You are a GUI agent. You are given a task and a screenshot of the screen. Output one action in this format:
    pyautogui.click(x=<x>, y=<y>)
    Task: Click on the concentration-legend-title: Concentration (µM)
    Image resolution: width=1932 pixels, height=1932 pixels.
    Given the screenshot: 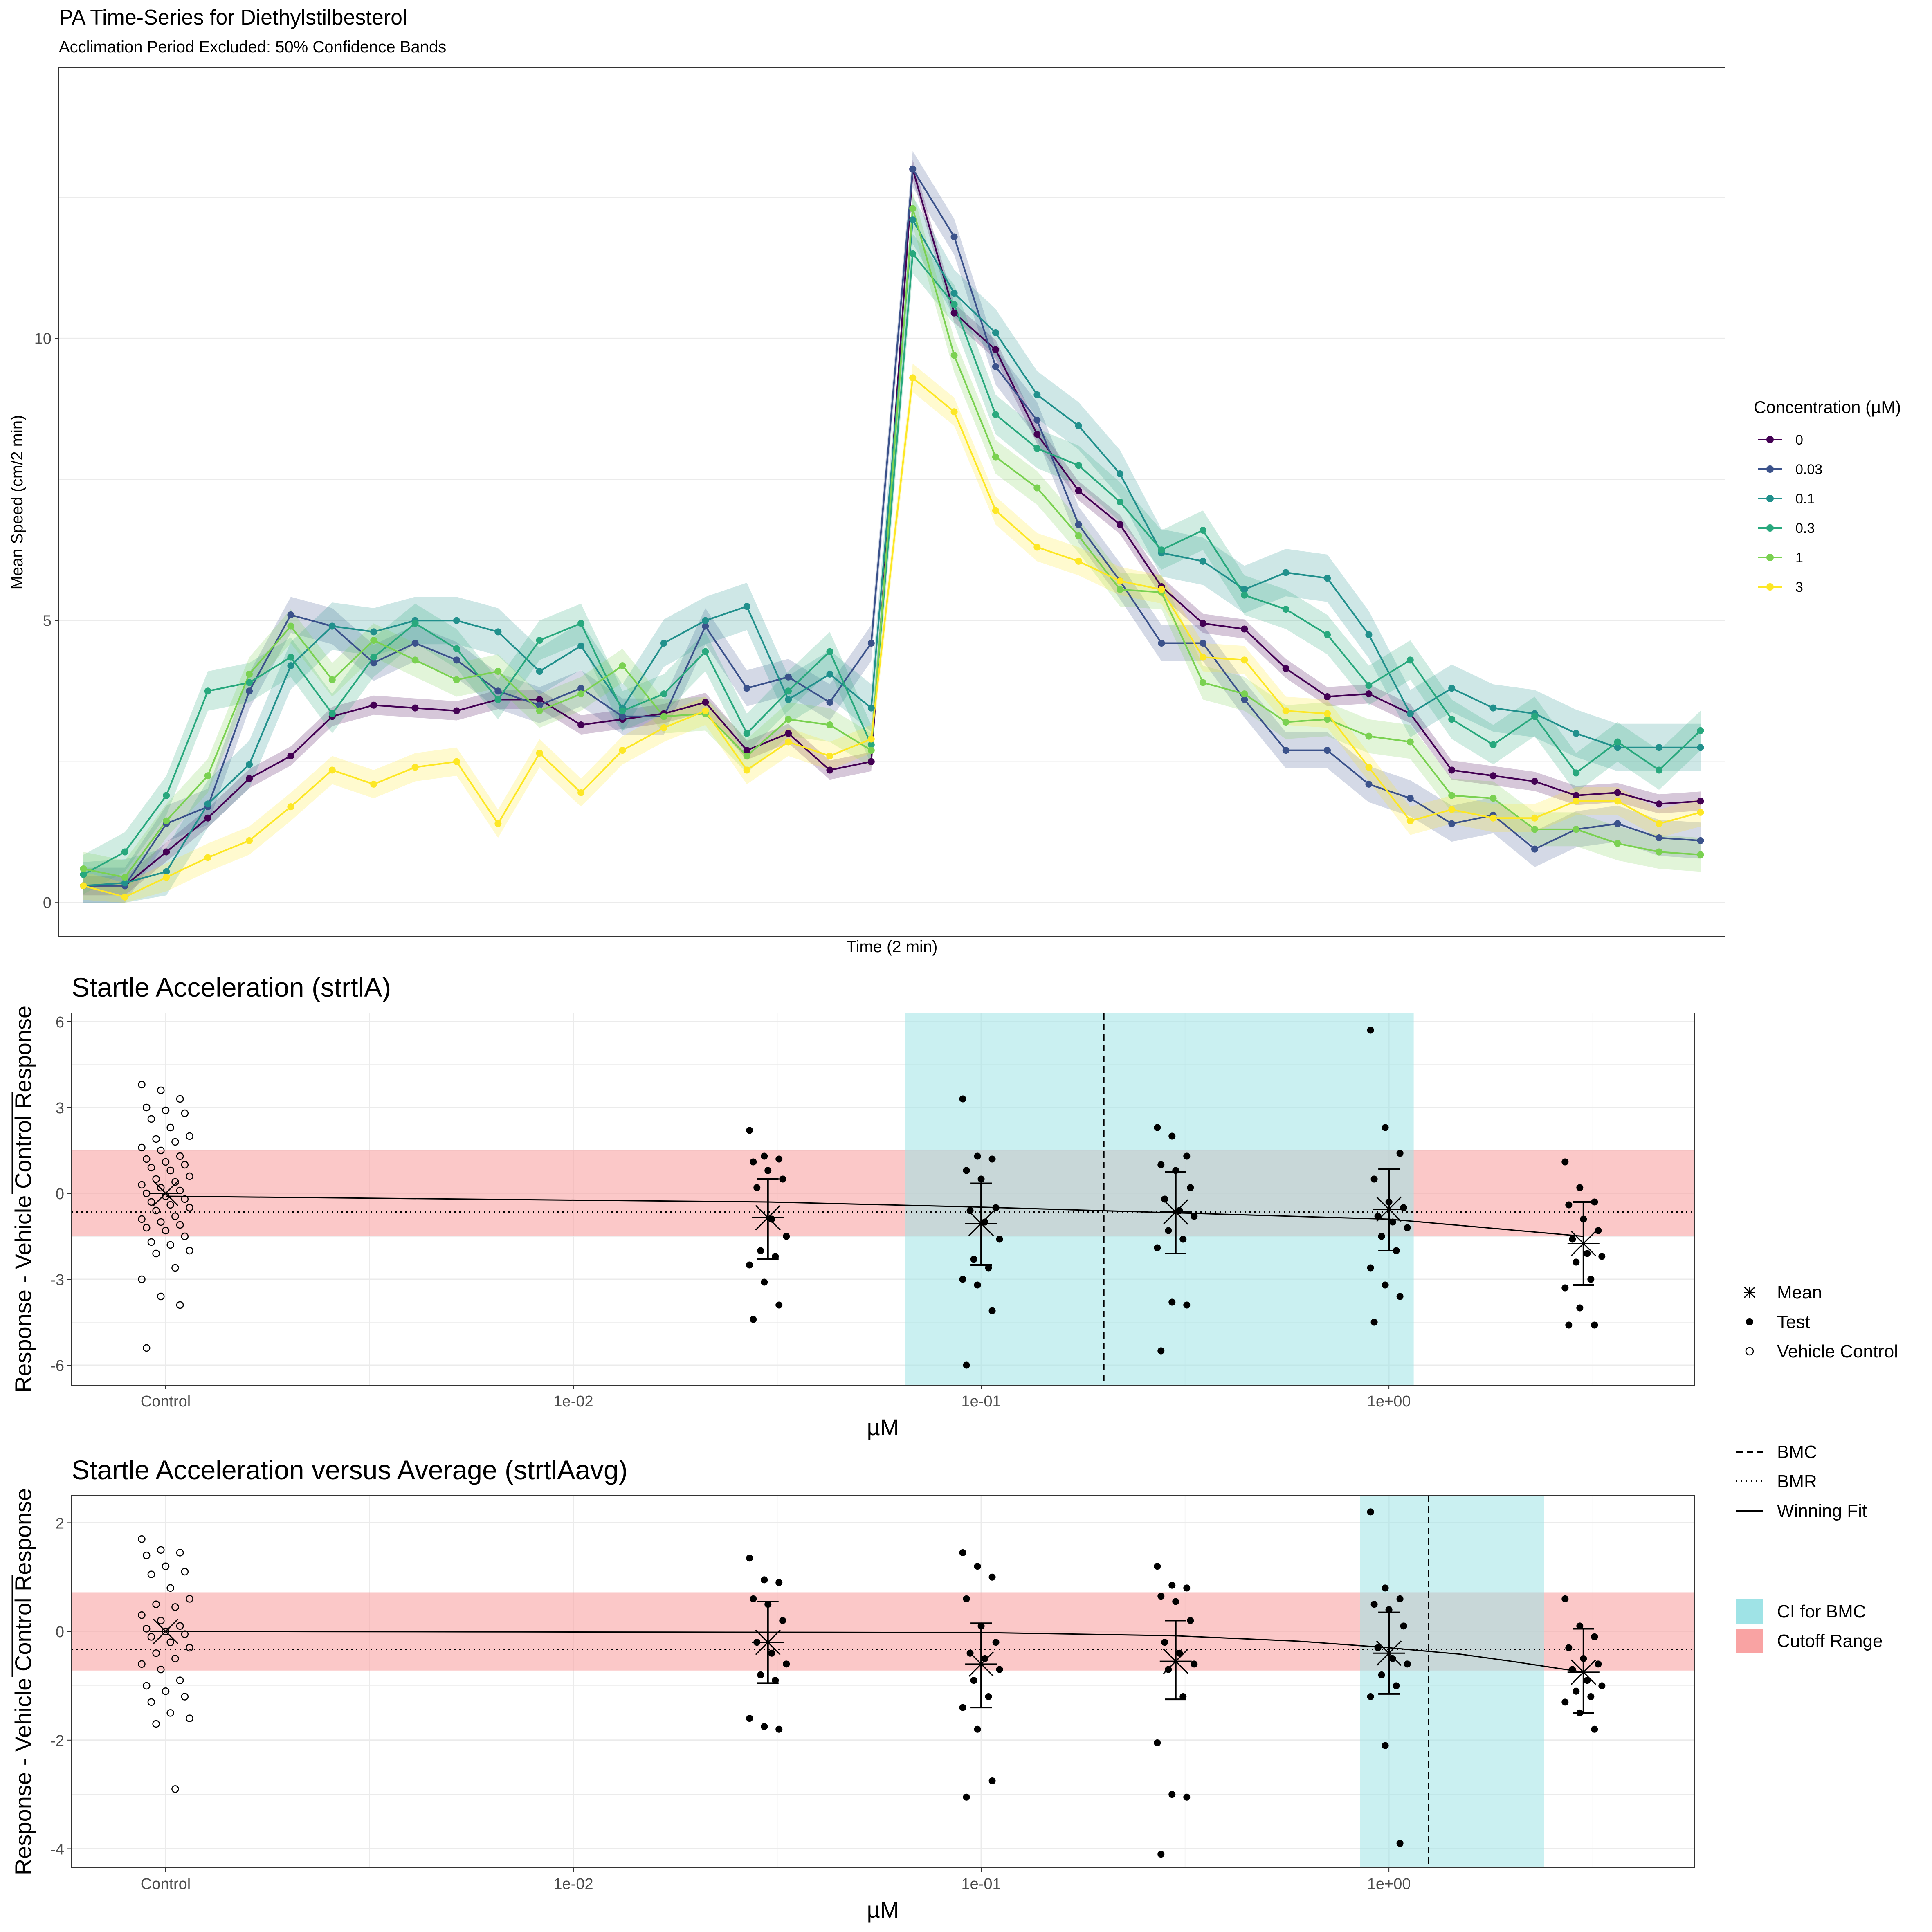 What is the action you would take?
    pyautogui.click(x=1827, y=408)
    